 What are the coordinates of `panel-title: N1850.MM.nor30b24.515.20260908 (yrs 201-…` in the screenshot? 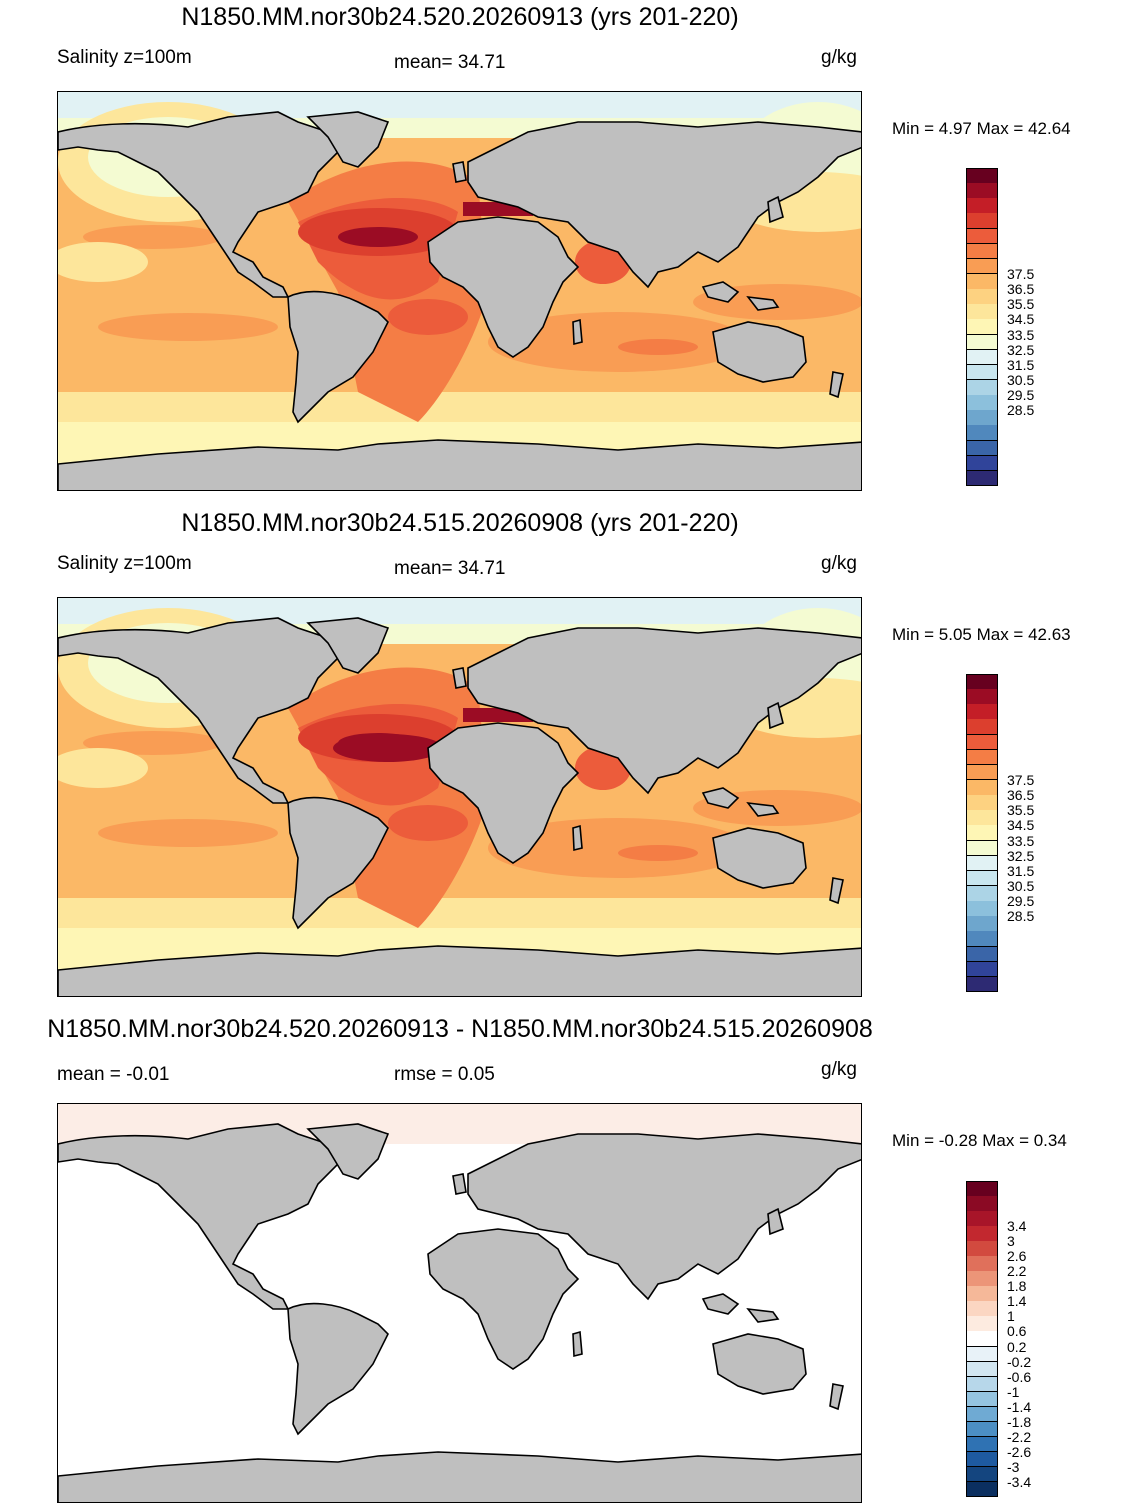 It's located at (460, 523).